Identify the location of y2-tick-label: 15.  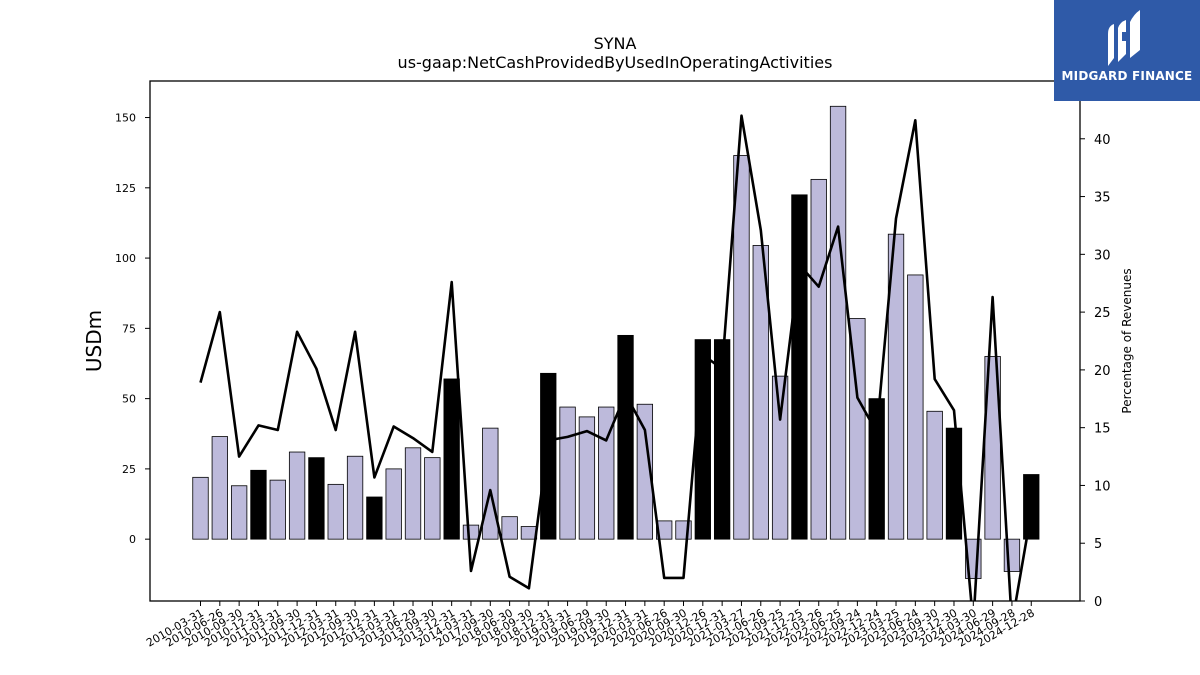
(1102, 429).